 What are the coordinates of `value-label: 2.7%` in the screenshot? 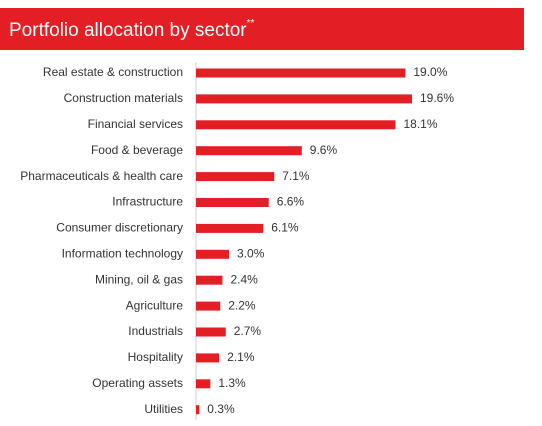 It's located at (248, 331).